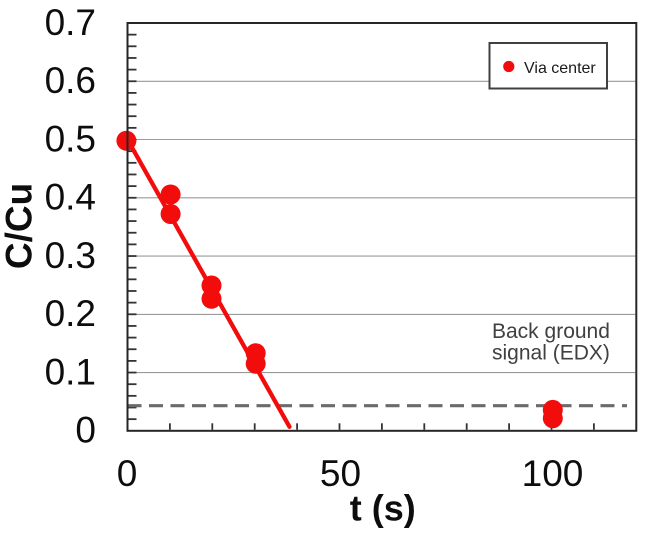  Describe the element at coordinates (70, 313) in the screenshot. I see `svg-text: 0.2` at that location.